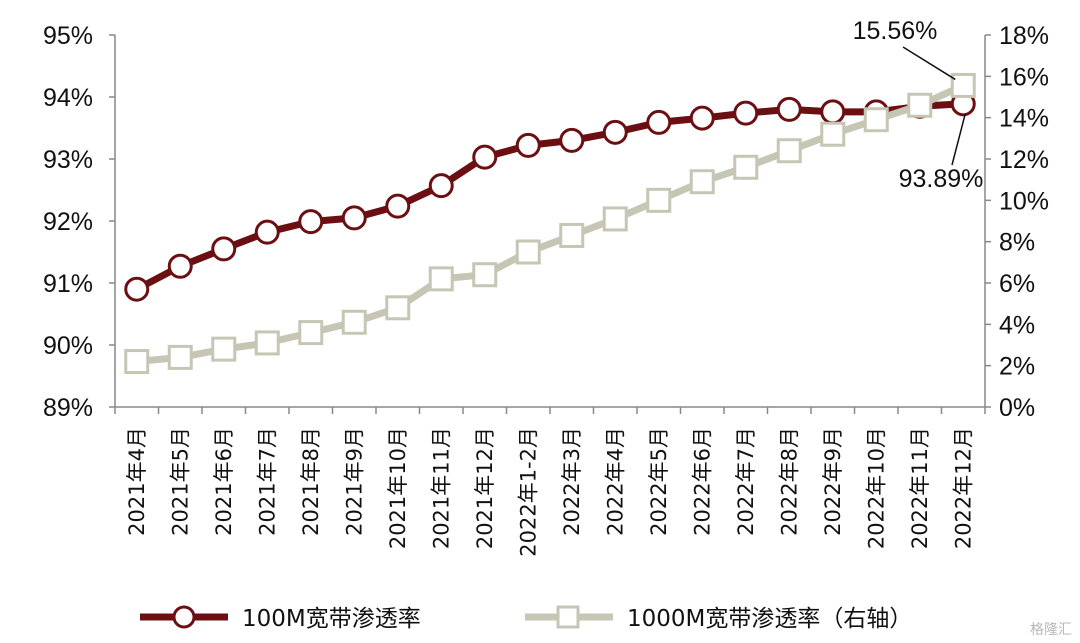 This screenshot has height=643, width=1080. I want to click on x-tick-label: 2022年10月, so click(876, 488).